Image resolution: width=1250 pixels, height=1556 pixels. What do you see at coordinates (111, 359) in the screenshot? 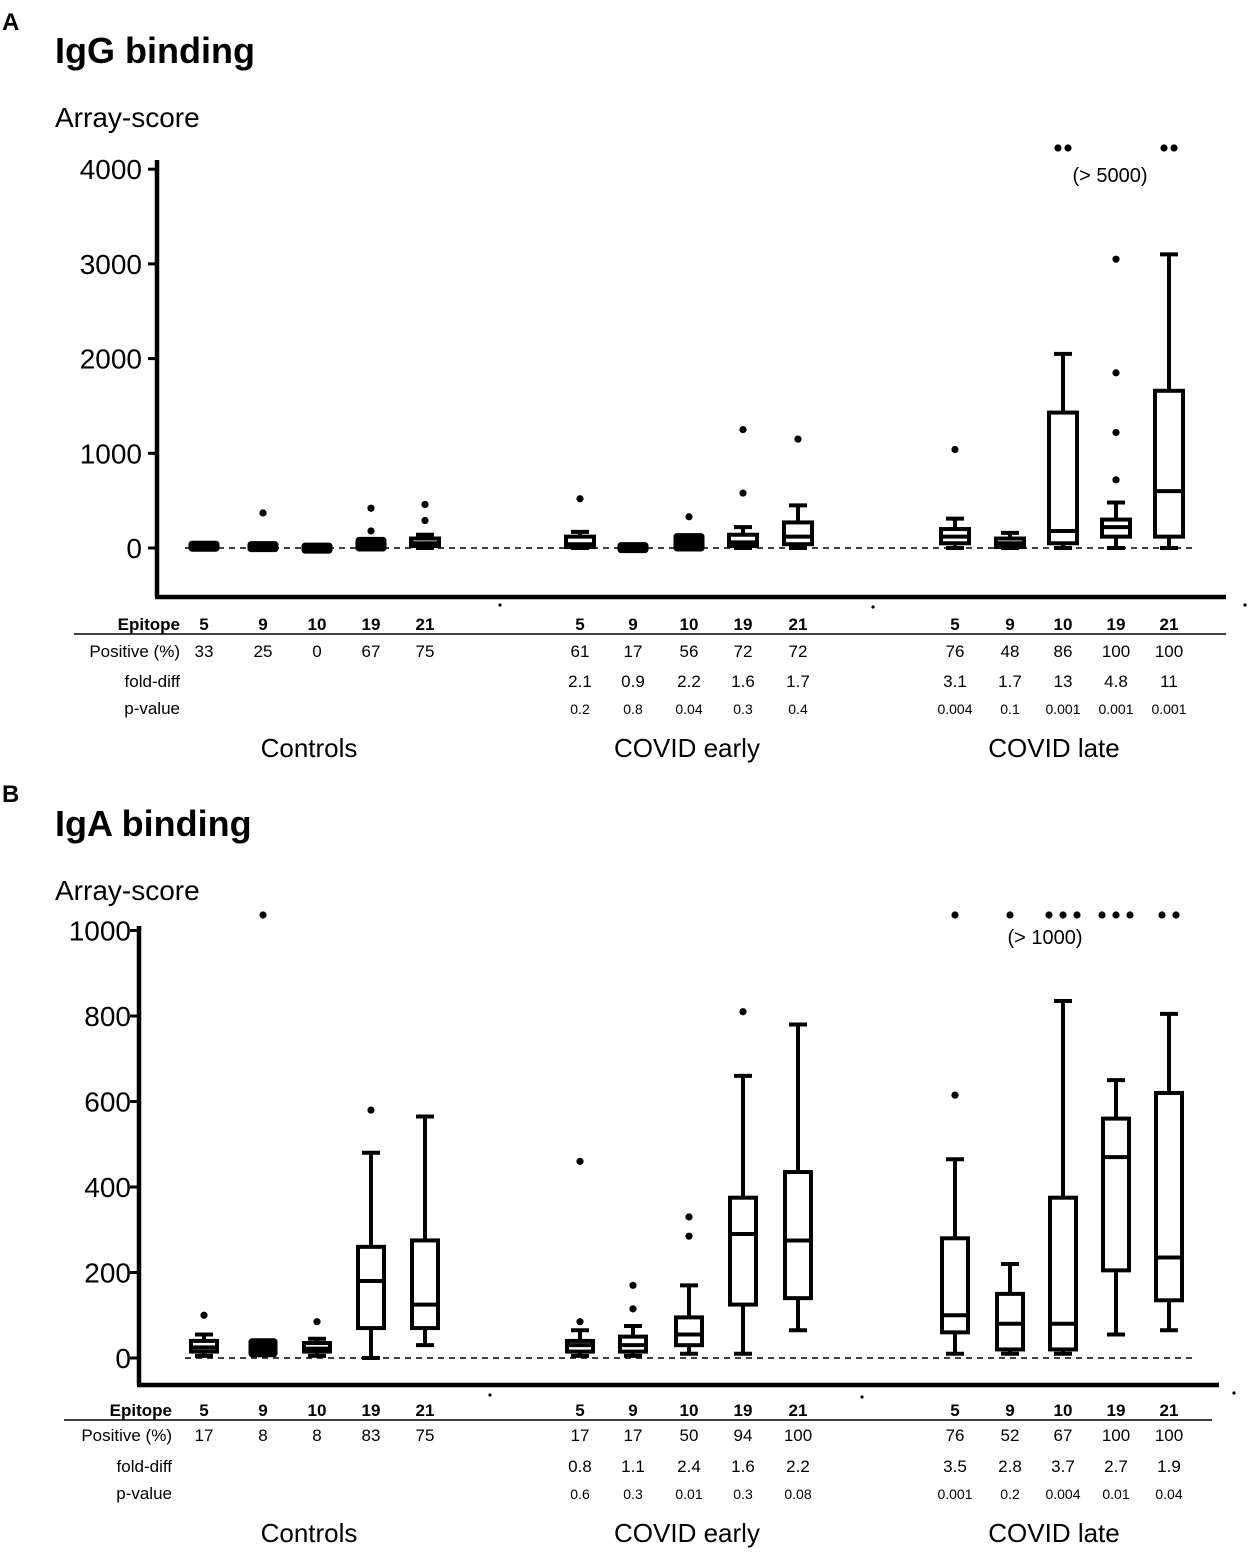
I see `y-tick-label-igg: 2000` at bounding box center [111, 359].